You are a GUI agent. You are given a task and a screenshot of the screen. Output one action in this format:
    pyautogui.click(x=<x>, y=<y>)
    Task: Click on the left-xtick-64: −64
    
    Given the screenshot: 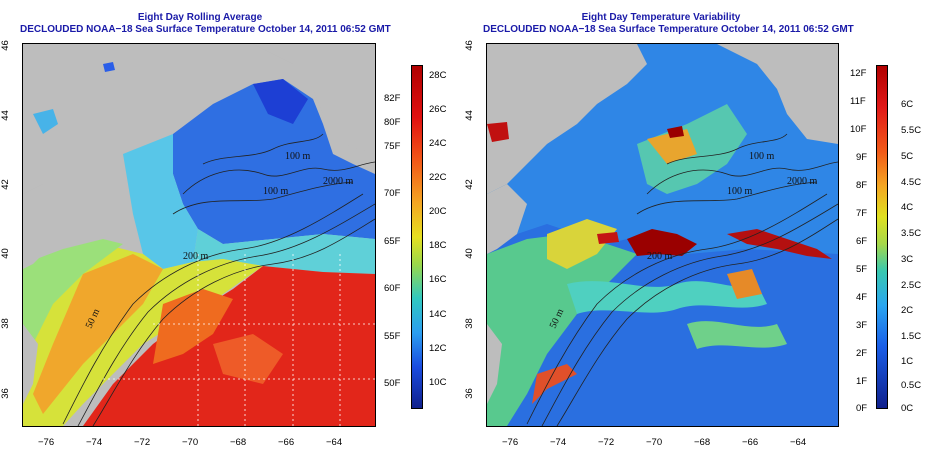 What is the action you would take?
    pyautogui.click(x=334, y=442)
    